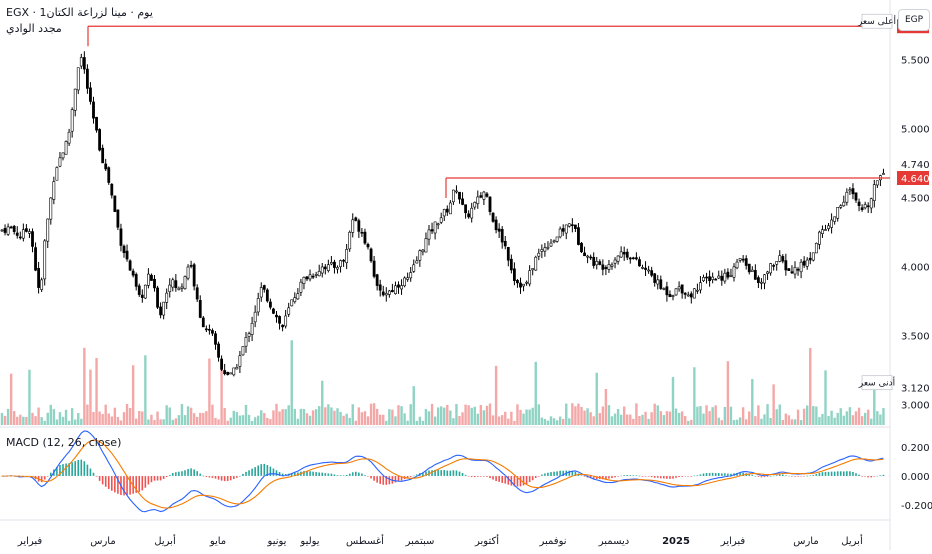  I want to click on price-label-box, so click(877, 21).